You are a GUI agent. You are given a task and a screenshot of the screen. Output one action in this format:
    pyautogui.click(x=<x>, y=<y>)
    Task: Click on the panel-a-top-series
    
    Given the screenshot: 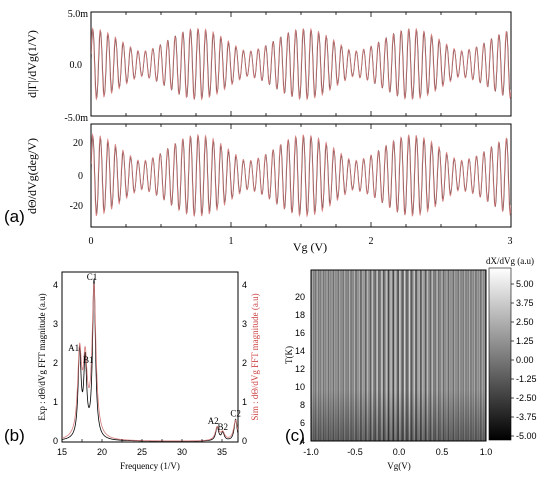 What is the action you would take?
    pyautogui.click(x=301, y=64)
    